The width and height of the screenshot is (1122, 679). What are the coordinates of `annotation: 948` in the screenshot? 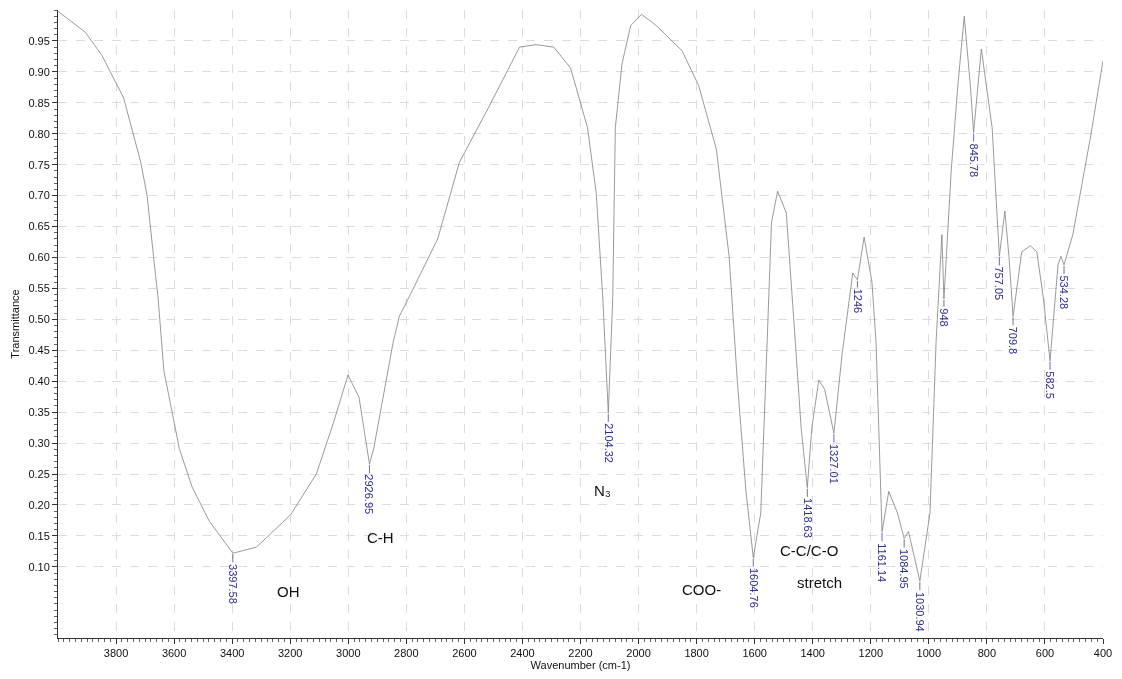 It's located at (944, 317).